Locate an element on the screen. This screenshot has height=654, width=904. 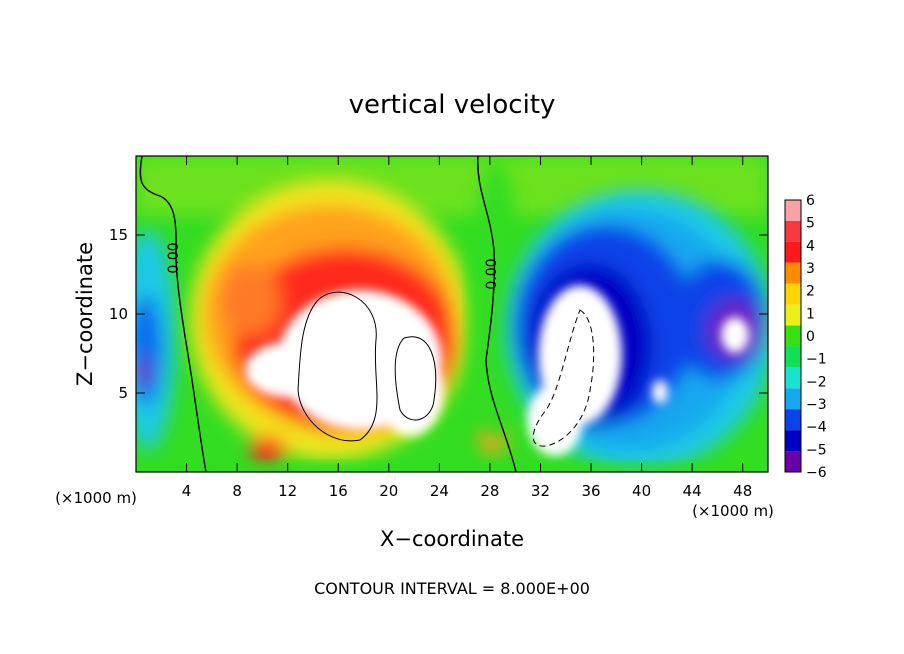
colorbar-label: 6 is located at coordinates (810, 201).